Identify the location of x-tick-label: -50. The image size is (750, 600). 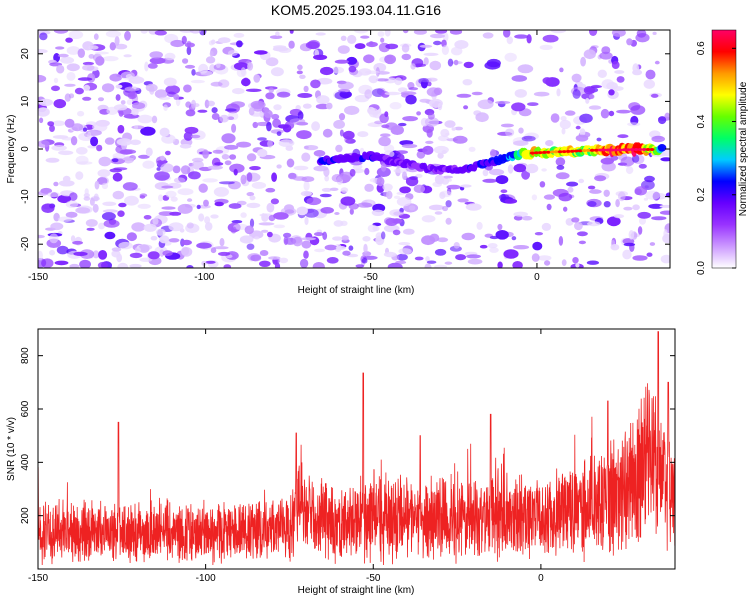
(370, 277).